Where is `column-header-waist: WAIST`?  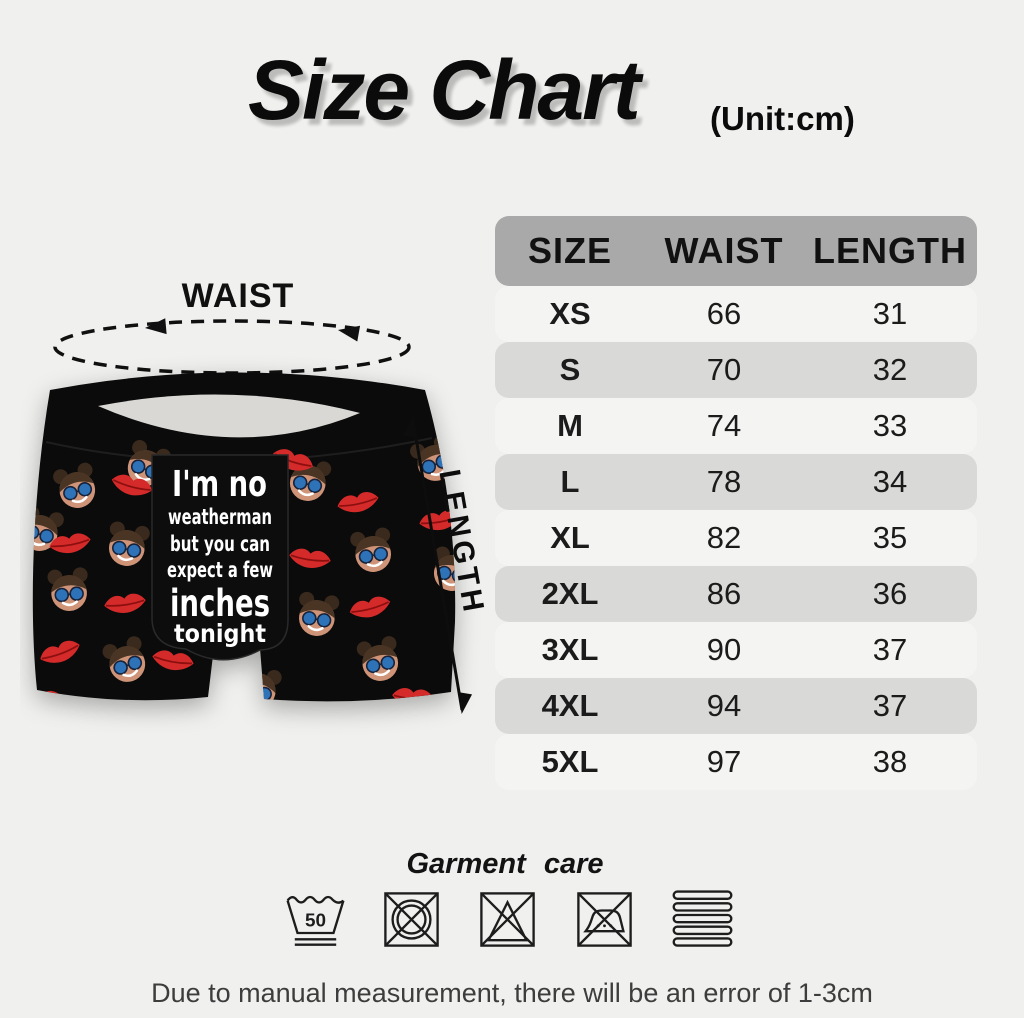 column-header-waist: WAIST is located at coordinates (724, 250).